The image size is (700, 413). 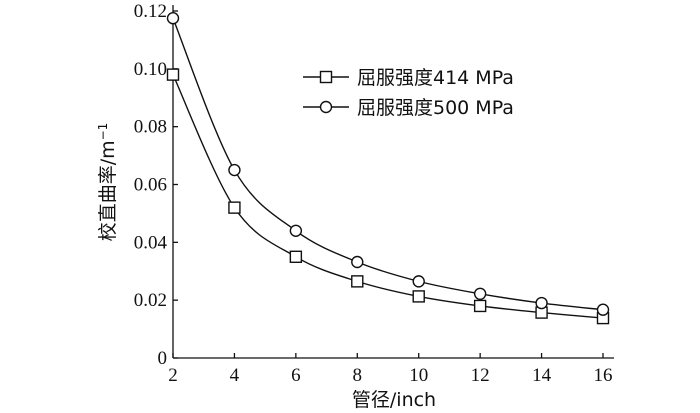 What do you see at coordinates (435, 78) in the screenshot?
I see `legend-label-square: 屈服强度414 MPa` at bounding box center [435, 78].